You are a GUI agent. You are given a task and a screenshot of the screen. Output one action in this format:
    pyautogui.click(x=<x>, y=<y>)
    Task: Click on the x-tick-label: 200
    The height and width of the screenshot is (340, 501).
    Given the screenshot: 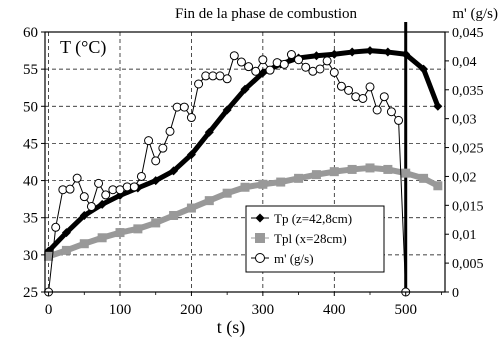 What is the action you would take?
    pyautogui.click(x=191, y=310)
    